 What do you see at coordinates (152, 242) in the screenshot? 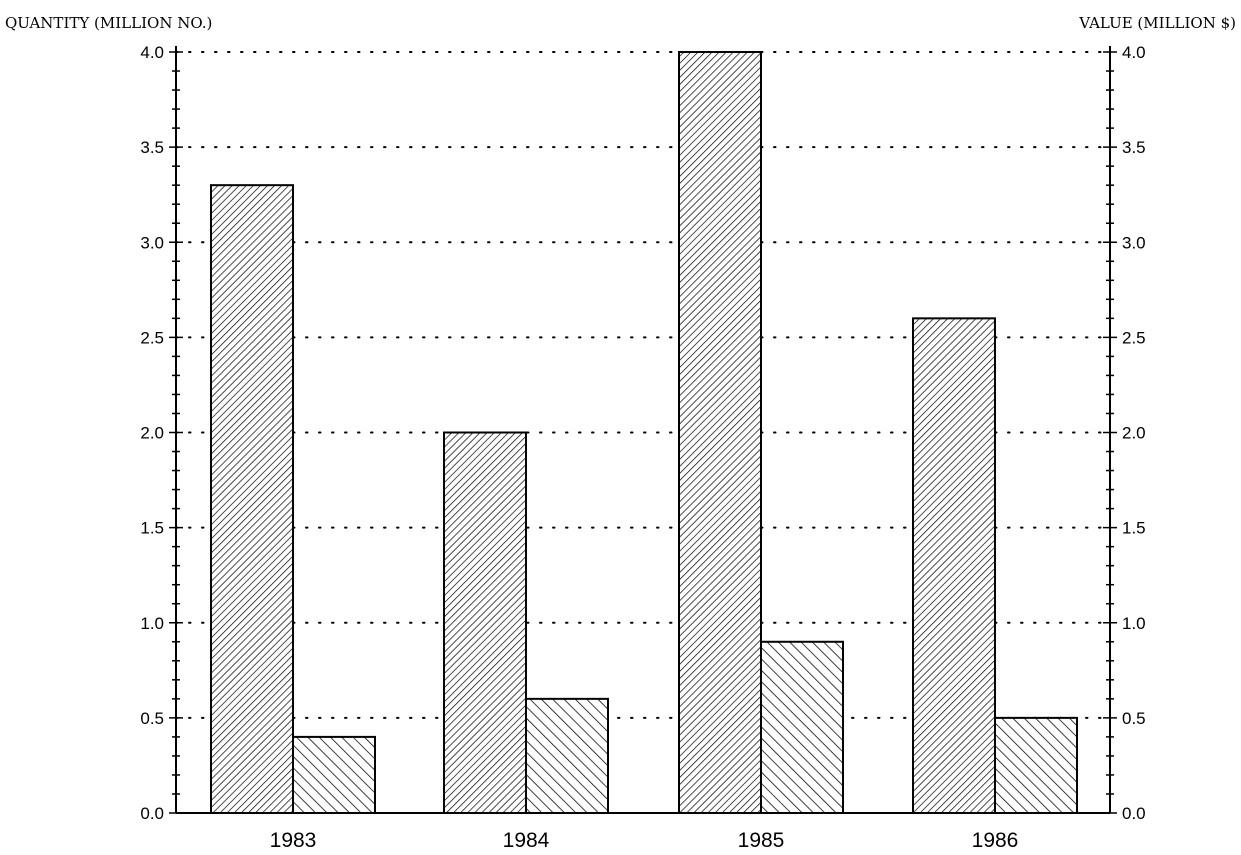
I see `y-left-tick-label: 3.0` at bounding box center [152, 242].